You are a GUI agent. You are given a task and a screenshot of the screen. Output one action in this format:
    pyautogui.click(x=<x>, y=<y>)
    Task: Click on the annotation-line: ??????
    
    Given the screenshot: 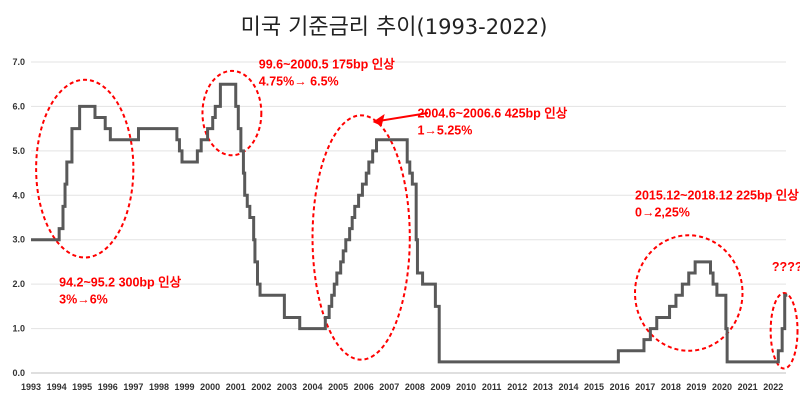 What is the action you would take?
    pyautogui.click(x=786, y=267)
    